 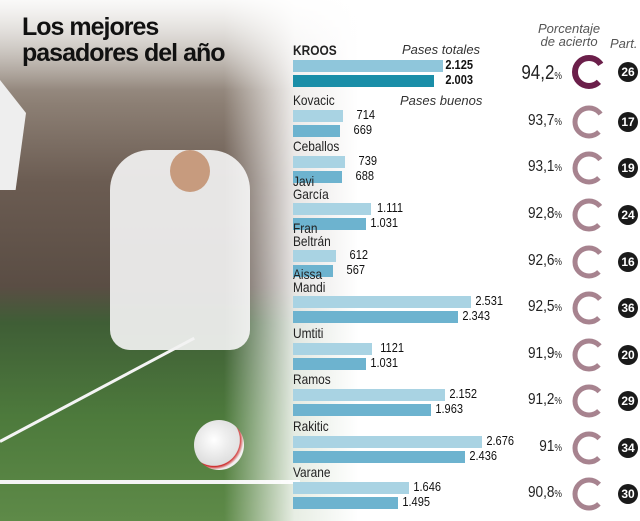 I want to click on accuracy-number: 91,9, so click(x=541, y=353).